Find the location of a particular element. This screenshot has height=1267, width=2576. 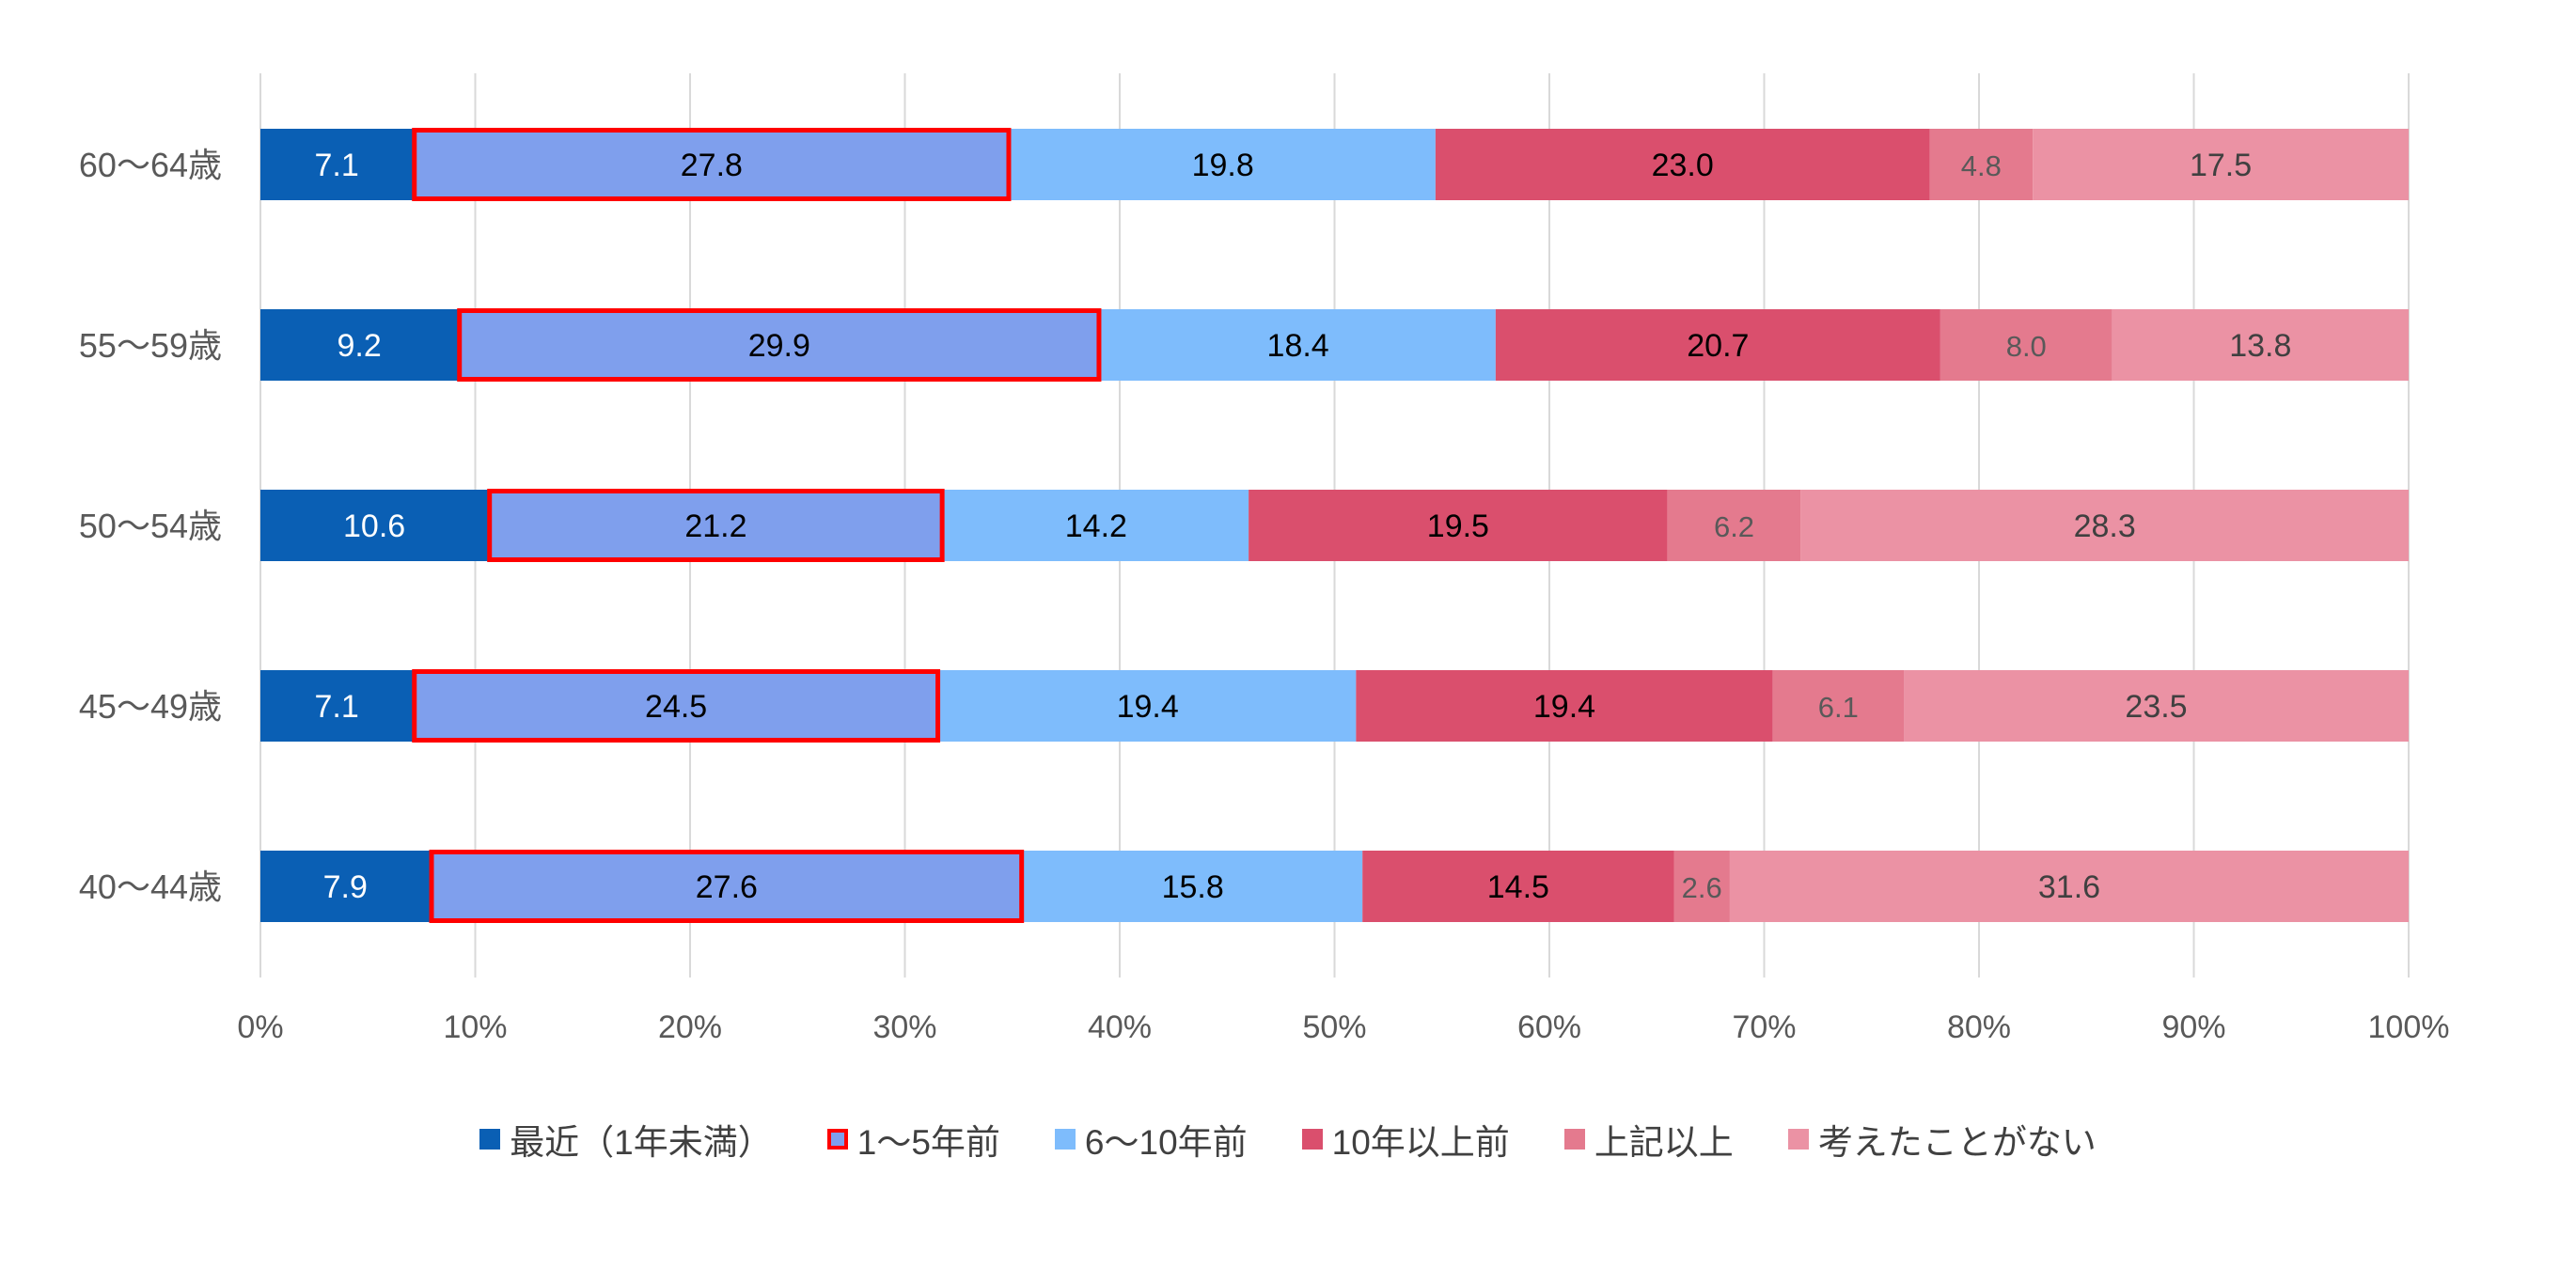

legend-label: 上記以上 is located at coordinates (1664, 1143).